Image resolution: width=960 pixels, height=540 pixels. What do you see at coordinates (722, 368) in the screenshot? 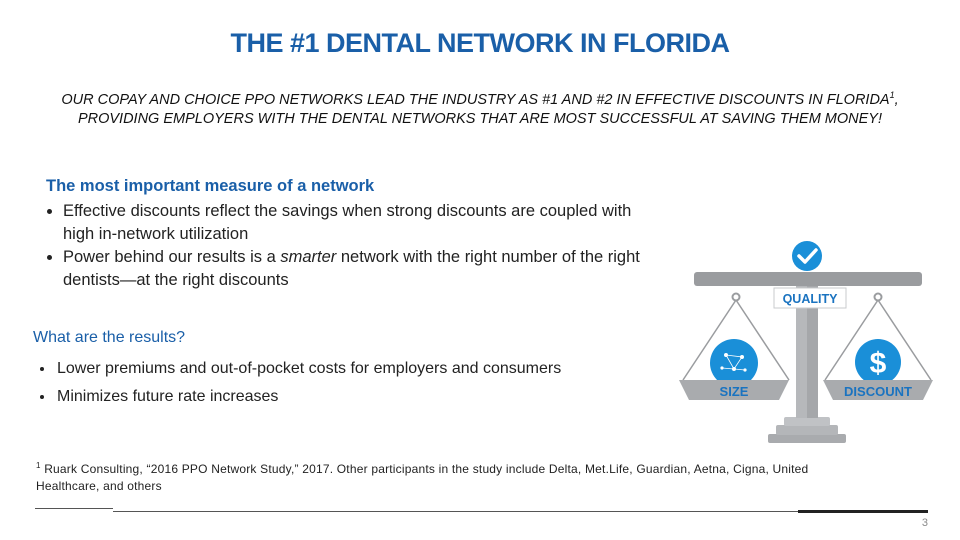
I see `globe-node` at bounding box center [722, 368].